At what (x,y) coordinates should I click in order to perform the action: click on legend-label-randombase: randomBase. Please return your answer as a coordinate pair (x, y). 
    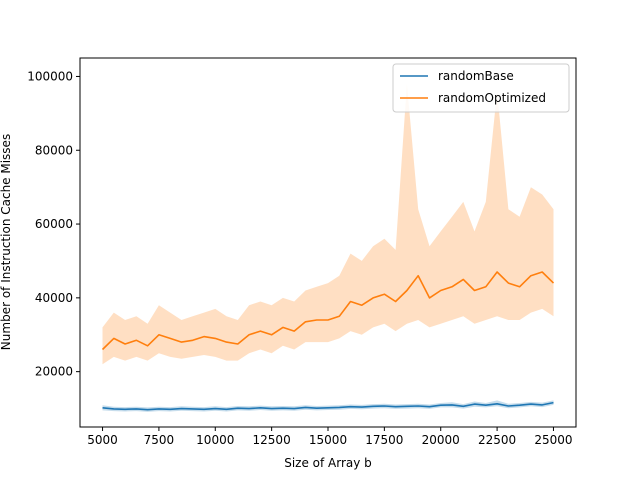
    Looking at the image, I should click on (476, 76).